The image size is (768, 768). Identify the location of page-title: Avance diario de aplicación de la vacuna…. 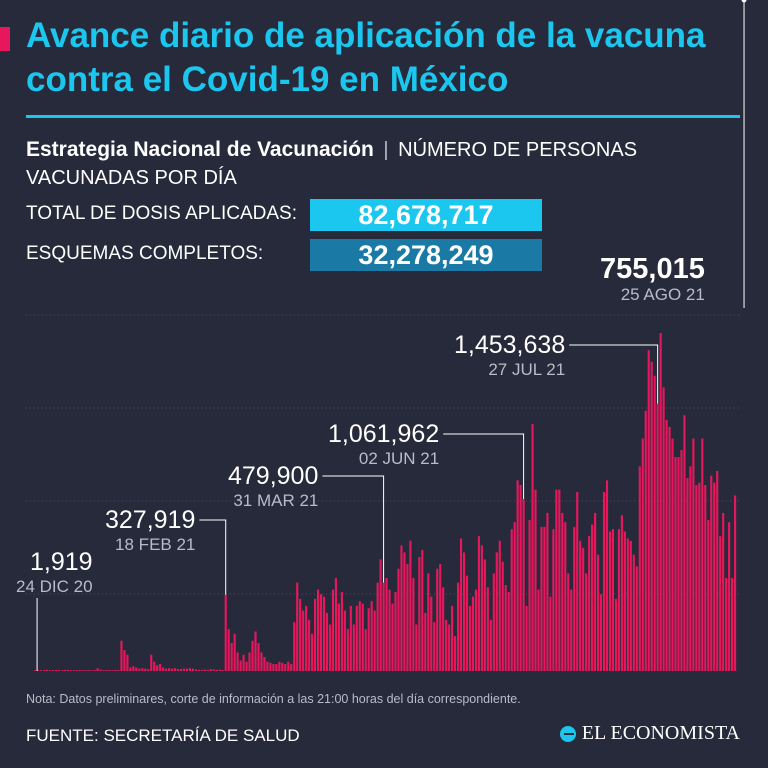
(366, 57).